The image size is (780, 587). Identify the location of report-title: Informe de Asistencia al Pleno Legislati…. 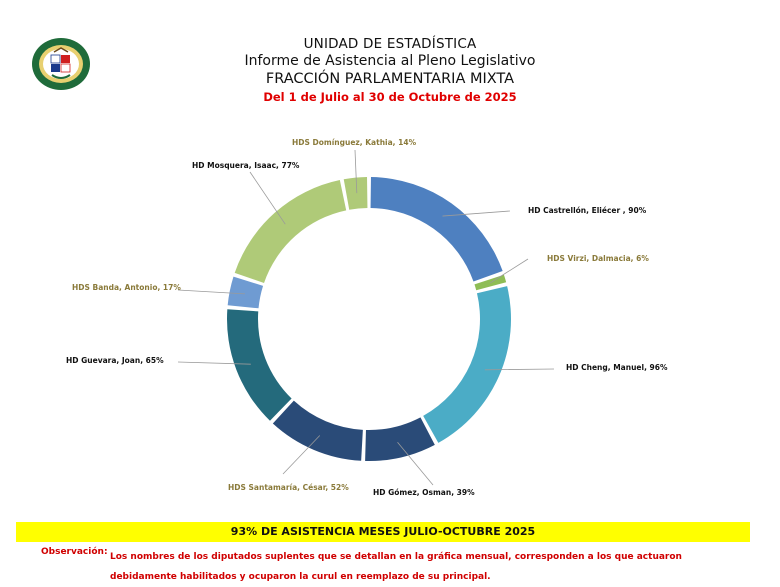
(390, 61).